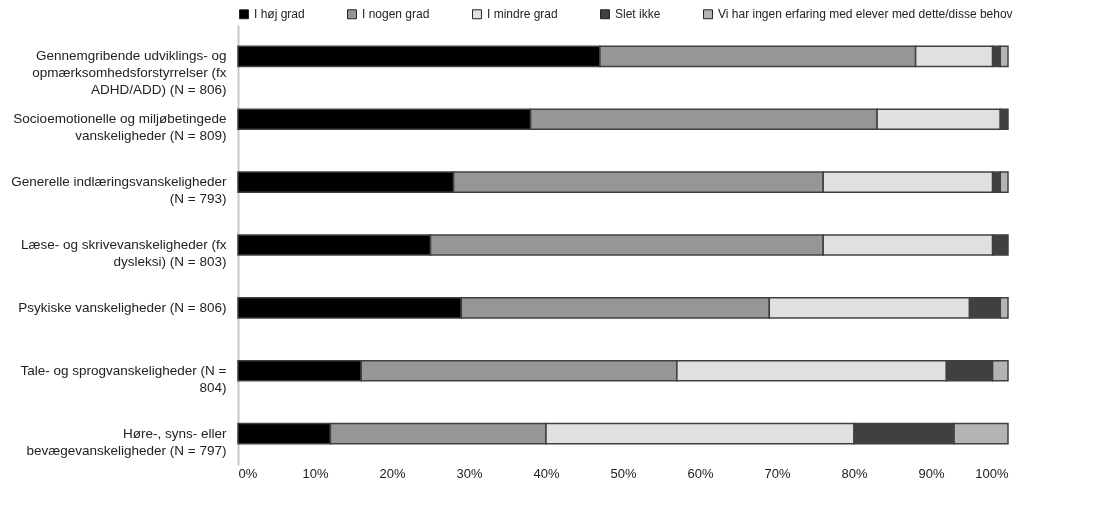 Image resolution: width=1093 pixels, height=509 pixels. Describe the element at coordinates (392, 473) in the screenshot. I see `x-tick-label: 20%` at that location.